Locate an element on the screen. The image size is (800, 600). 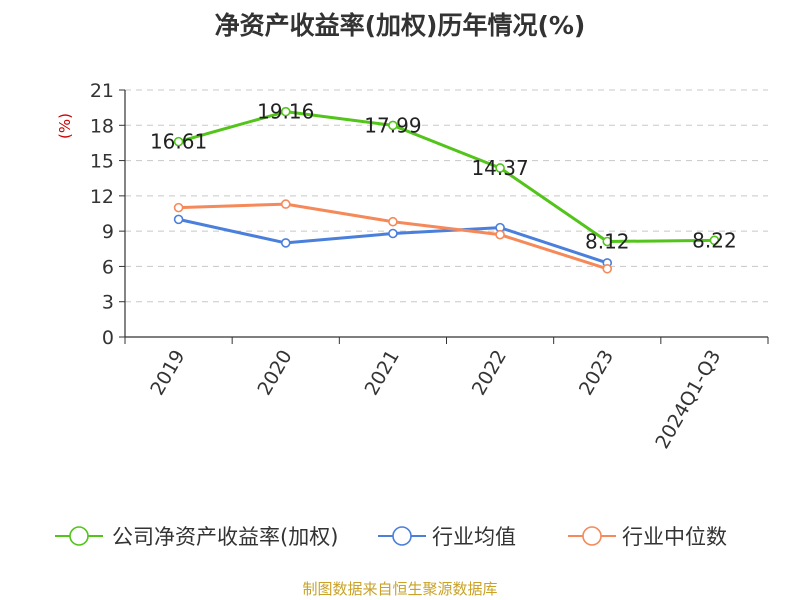
data-label: 8.12 is located at coordinates (607, 241).